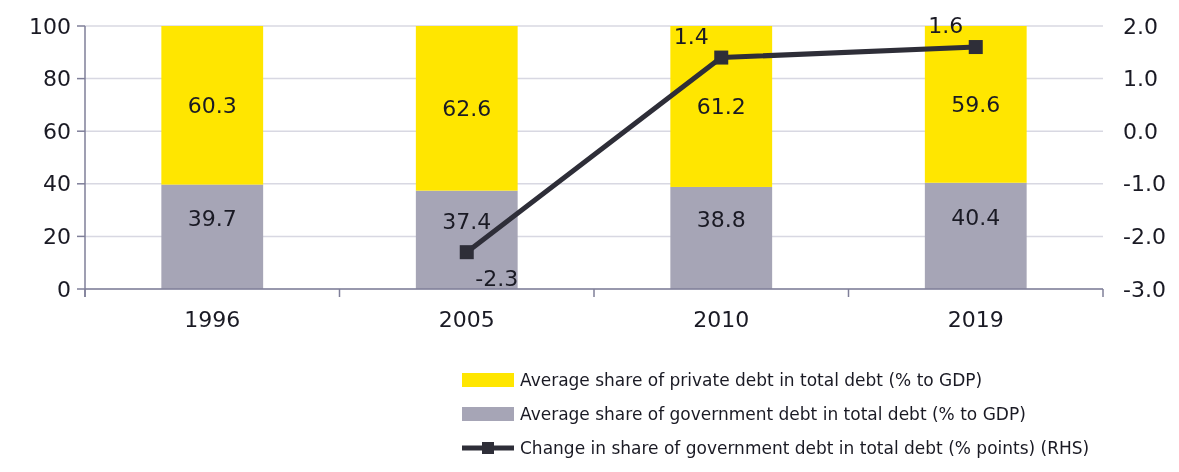 This screenshot has width=1179, height=472. I want to click on data-label: 1.4, so click(691, 36).